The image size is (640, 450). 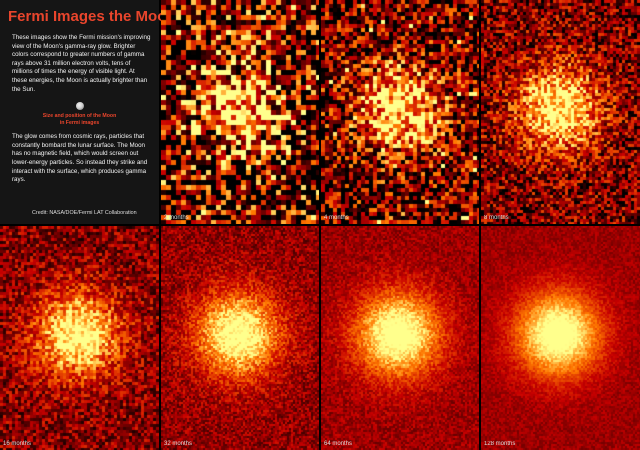 What do you see at coordinates (496, 218) in the screenshot?
I see `exposure-label: 8 months` at bounding box center [496, 218].